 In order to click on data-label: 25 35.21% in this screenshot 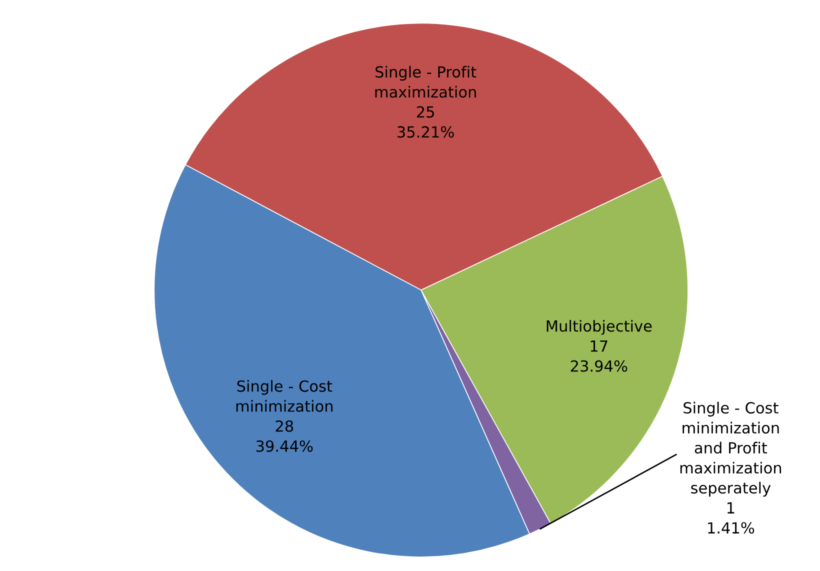, I will do `click(426, 122)`.